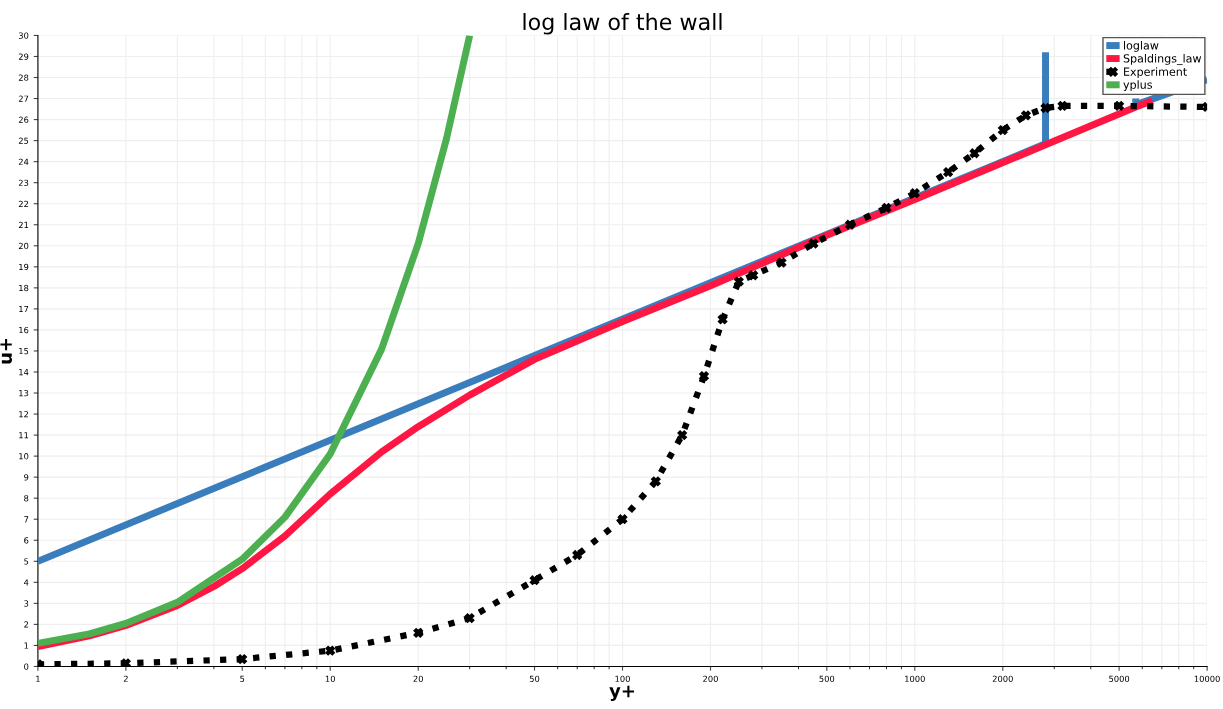 Image resolution: width=1223 pixels, height=709 pixels. What do you see at coordinates (26, 477) in the screenshot?
I see `y-tick-label: 9` at bounding box center [26, 477].